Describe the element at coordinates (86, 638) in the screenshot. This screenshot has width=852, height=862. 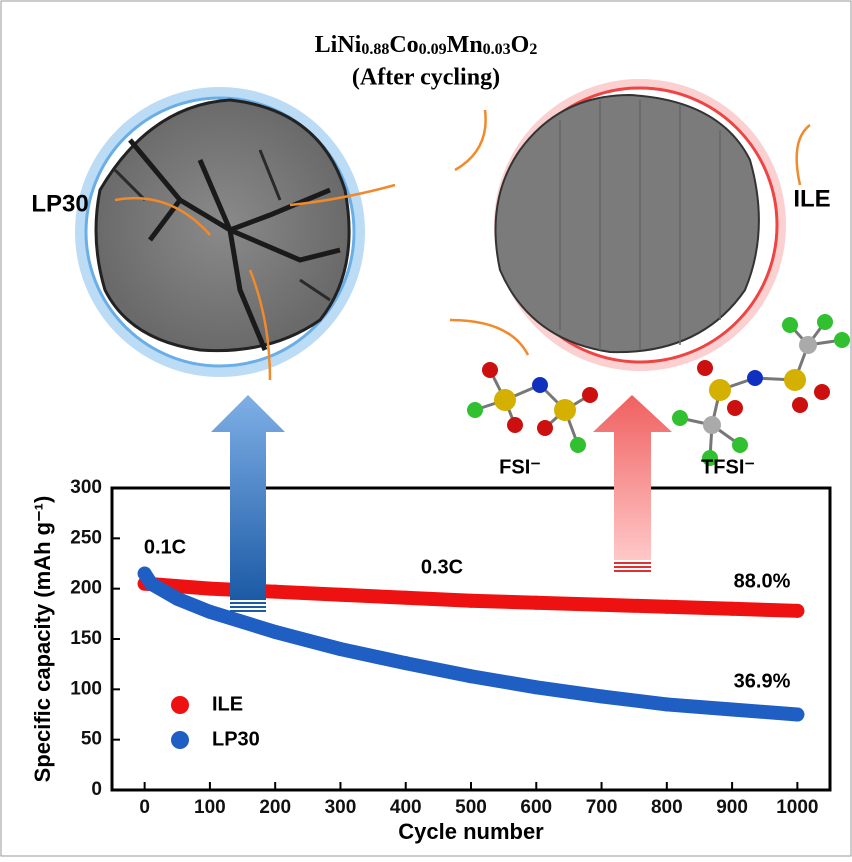
I see `y-tick-label: 150` at that location.